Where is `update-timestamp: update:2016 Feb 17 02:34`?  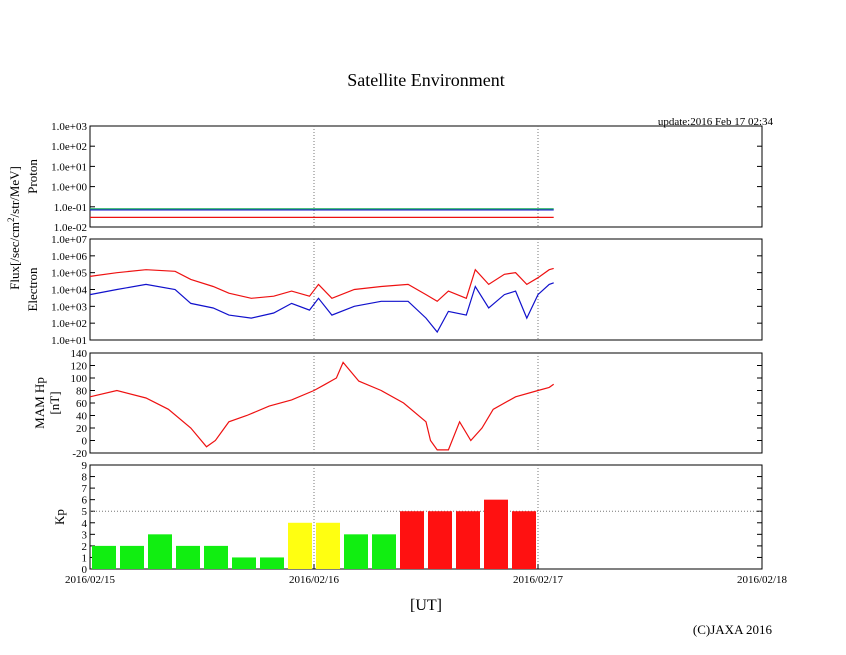 update-timestamp: update:2016 Feb 17 02:34 is located at coordinates (716, 122).